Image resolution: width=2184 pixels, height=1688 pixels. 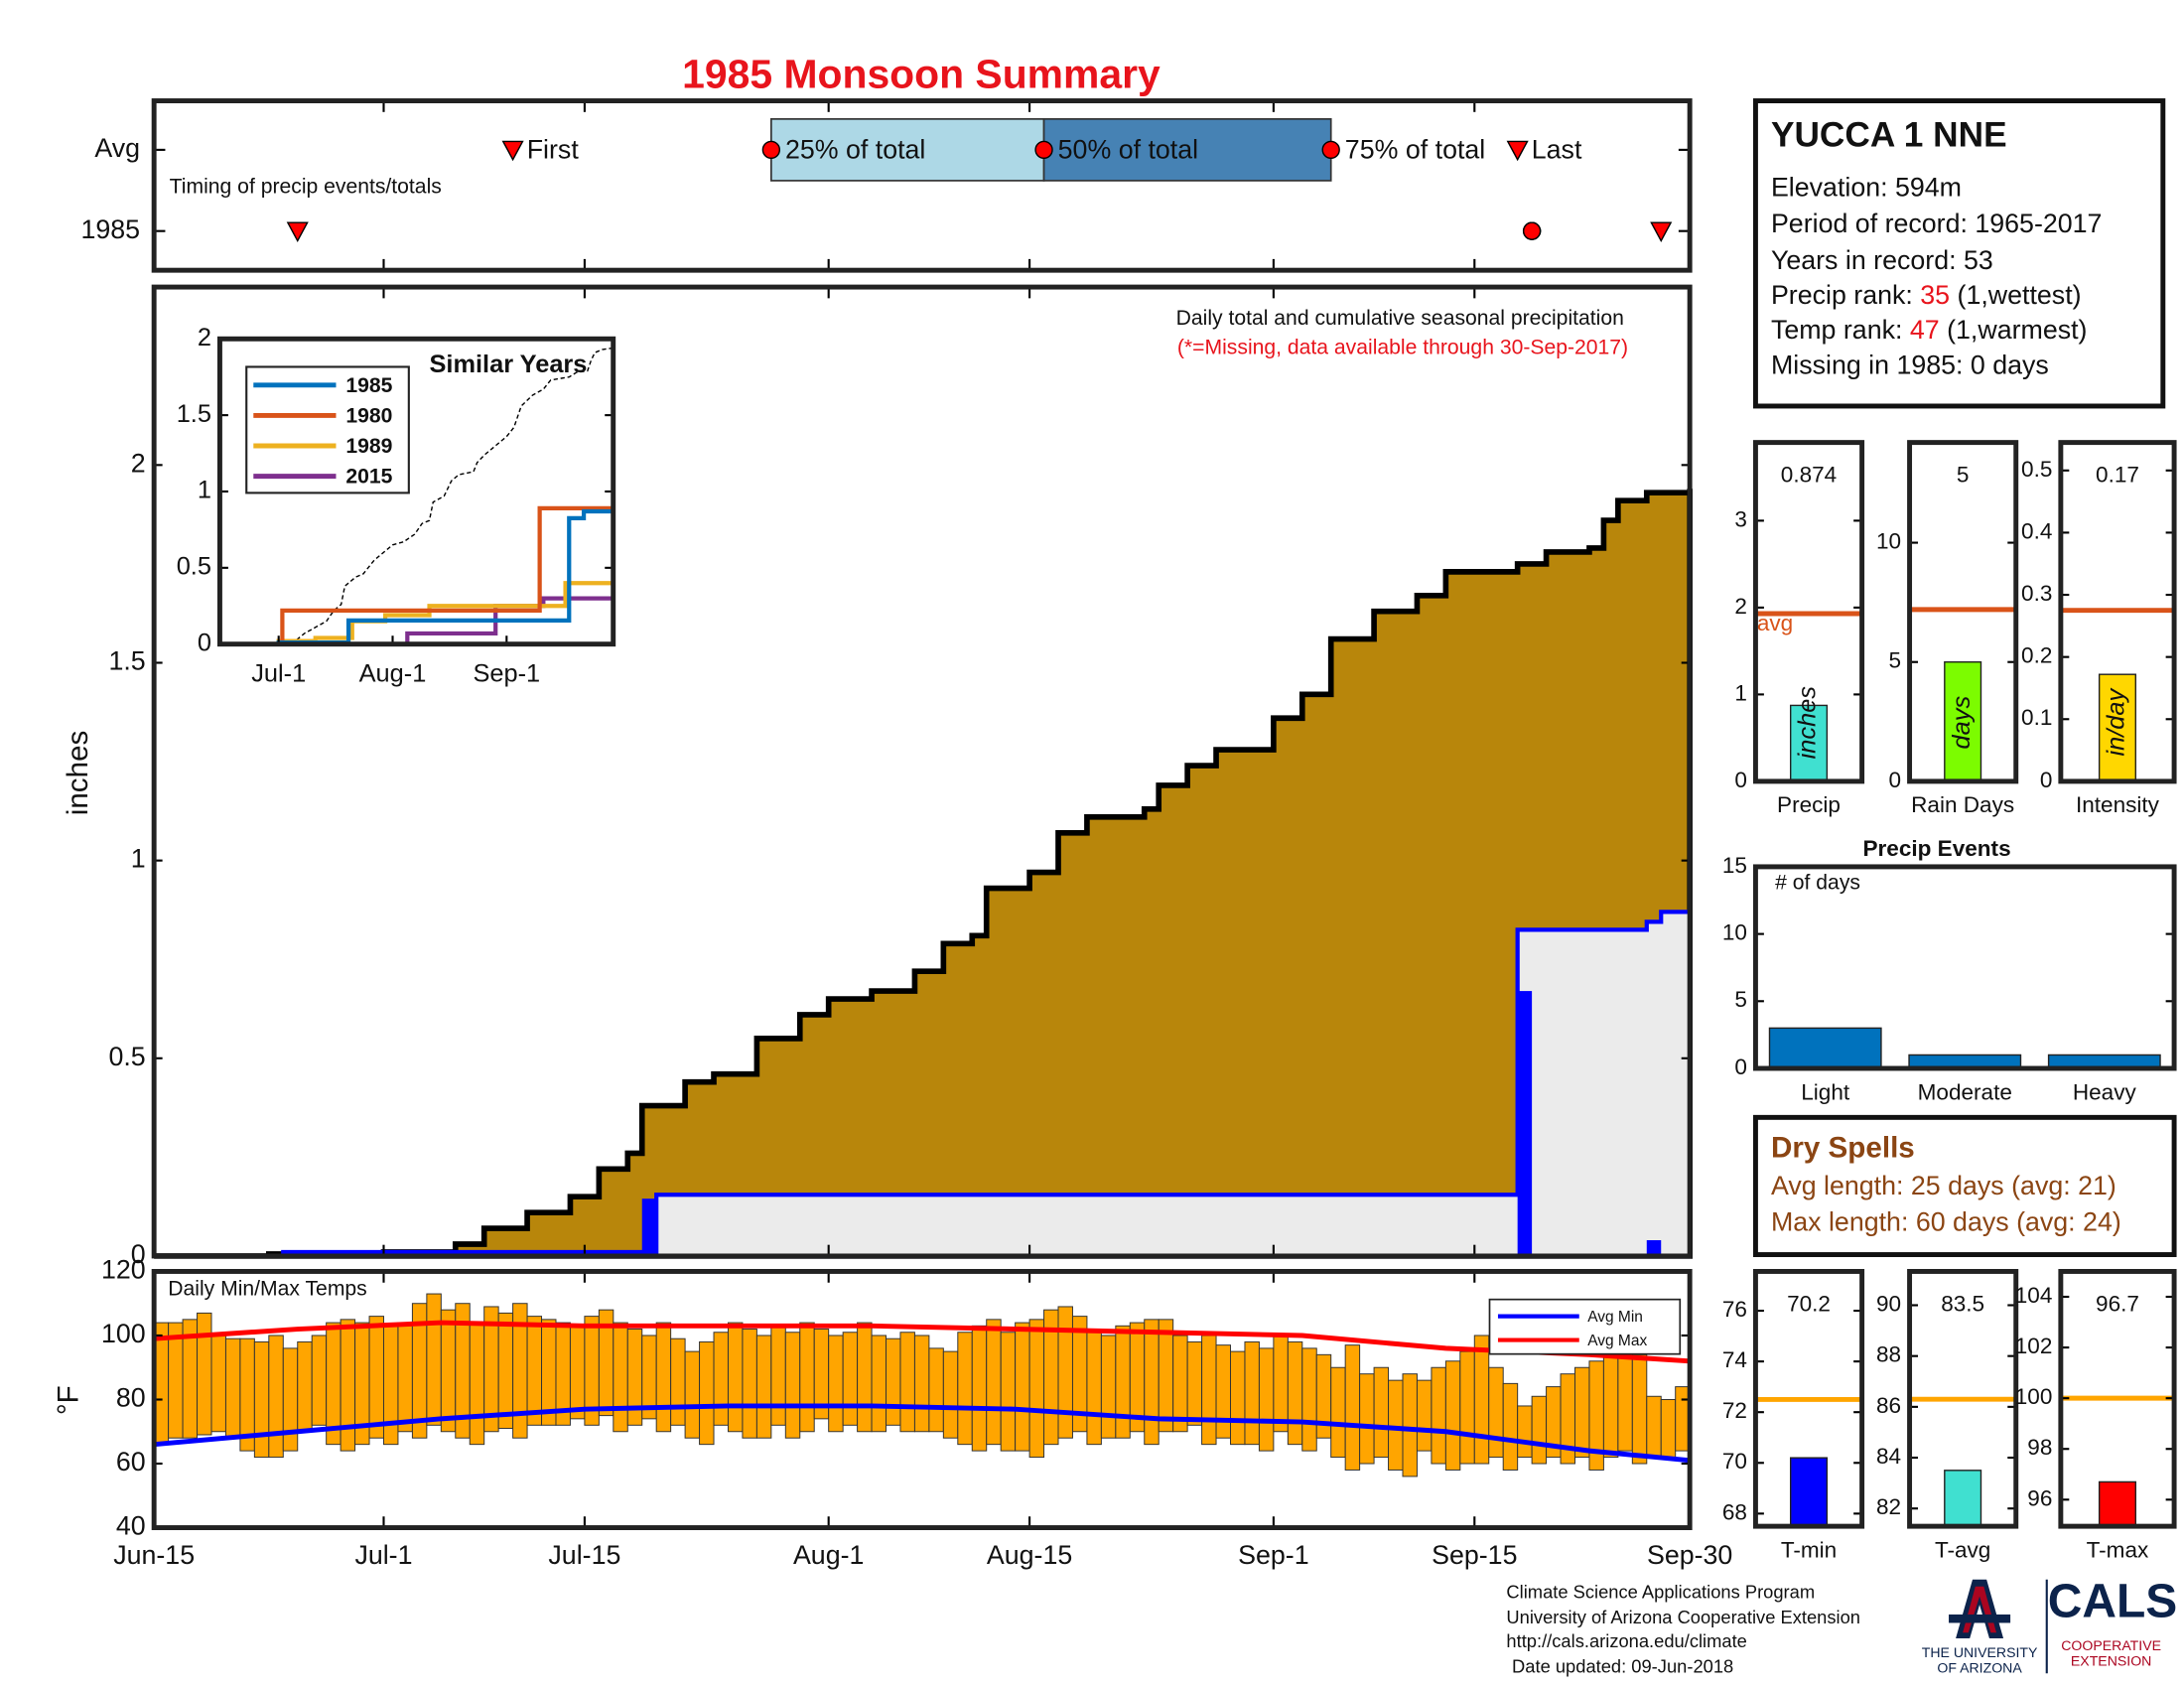 What do you see at coordinates (828, 1555) in the screenshot?
I see `x-tick-label: Aug-1` at bounding box center [828, 1555].